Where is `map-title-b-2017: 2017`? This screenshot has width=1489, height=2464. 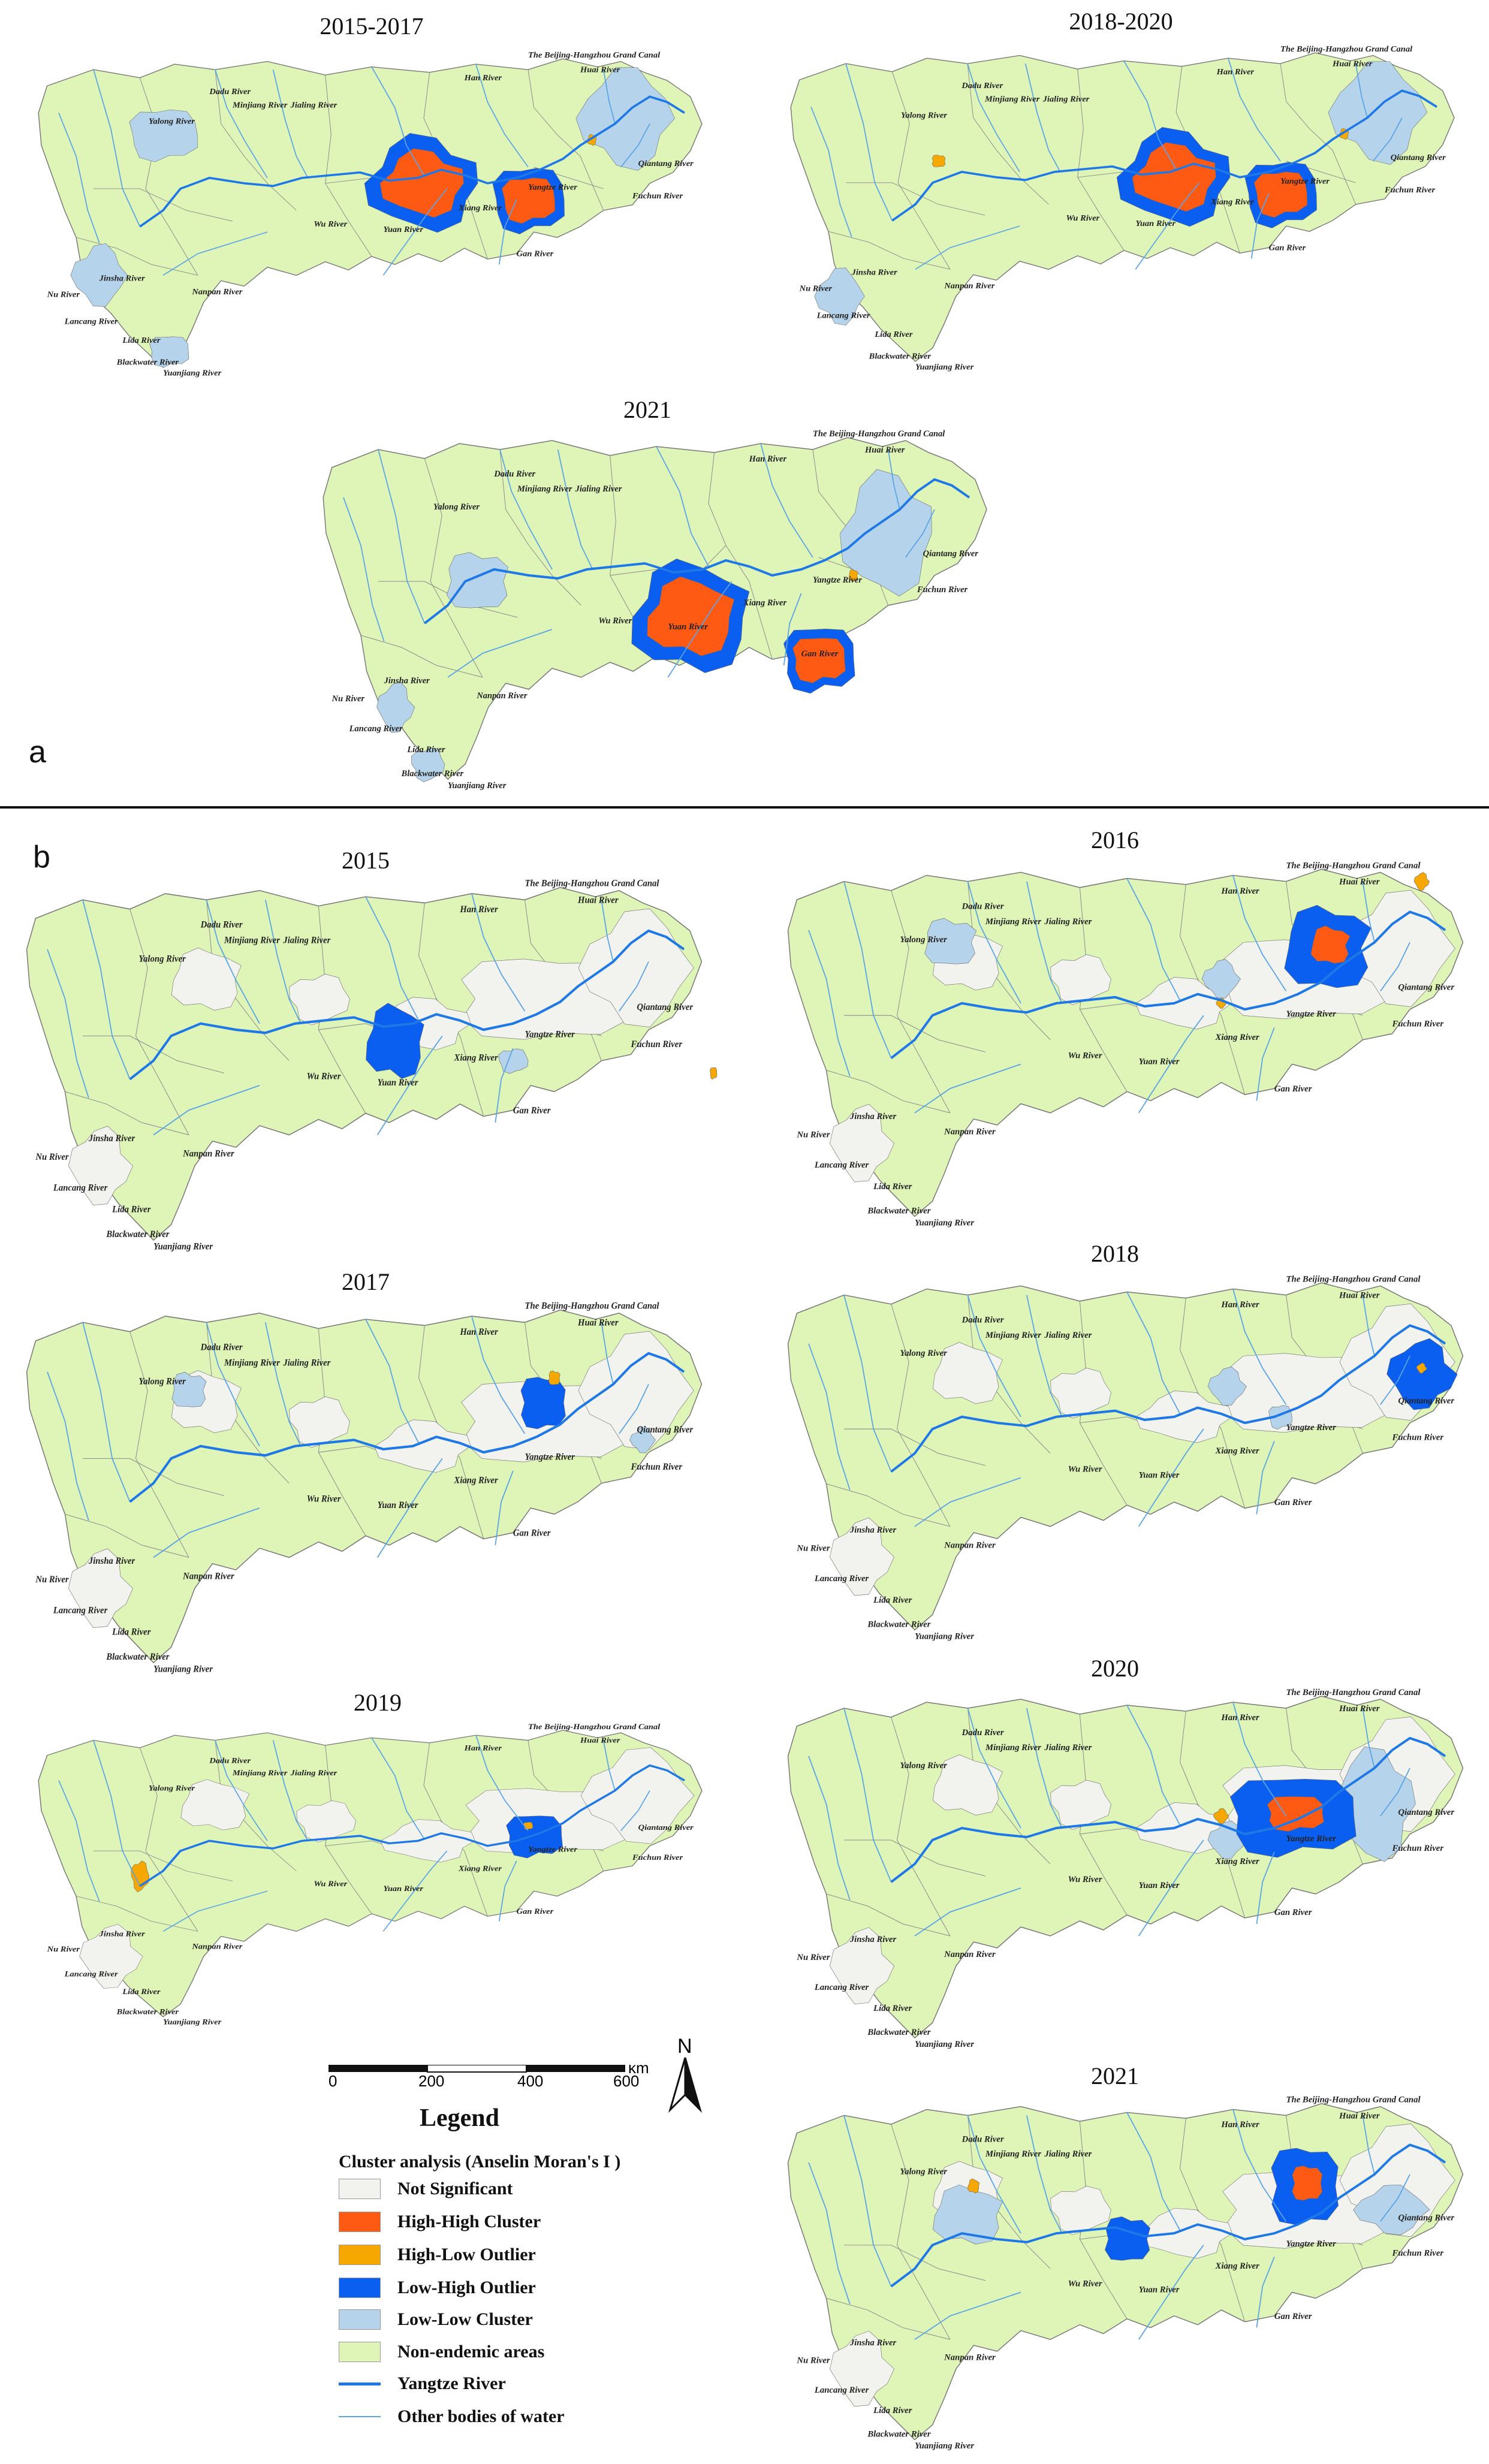 map-title-b-2017: 2017 is located at coordinates (366, 1281).